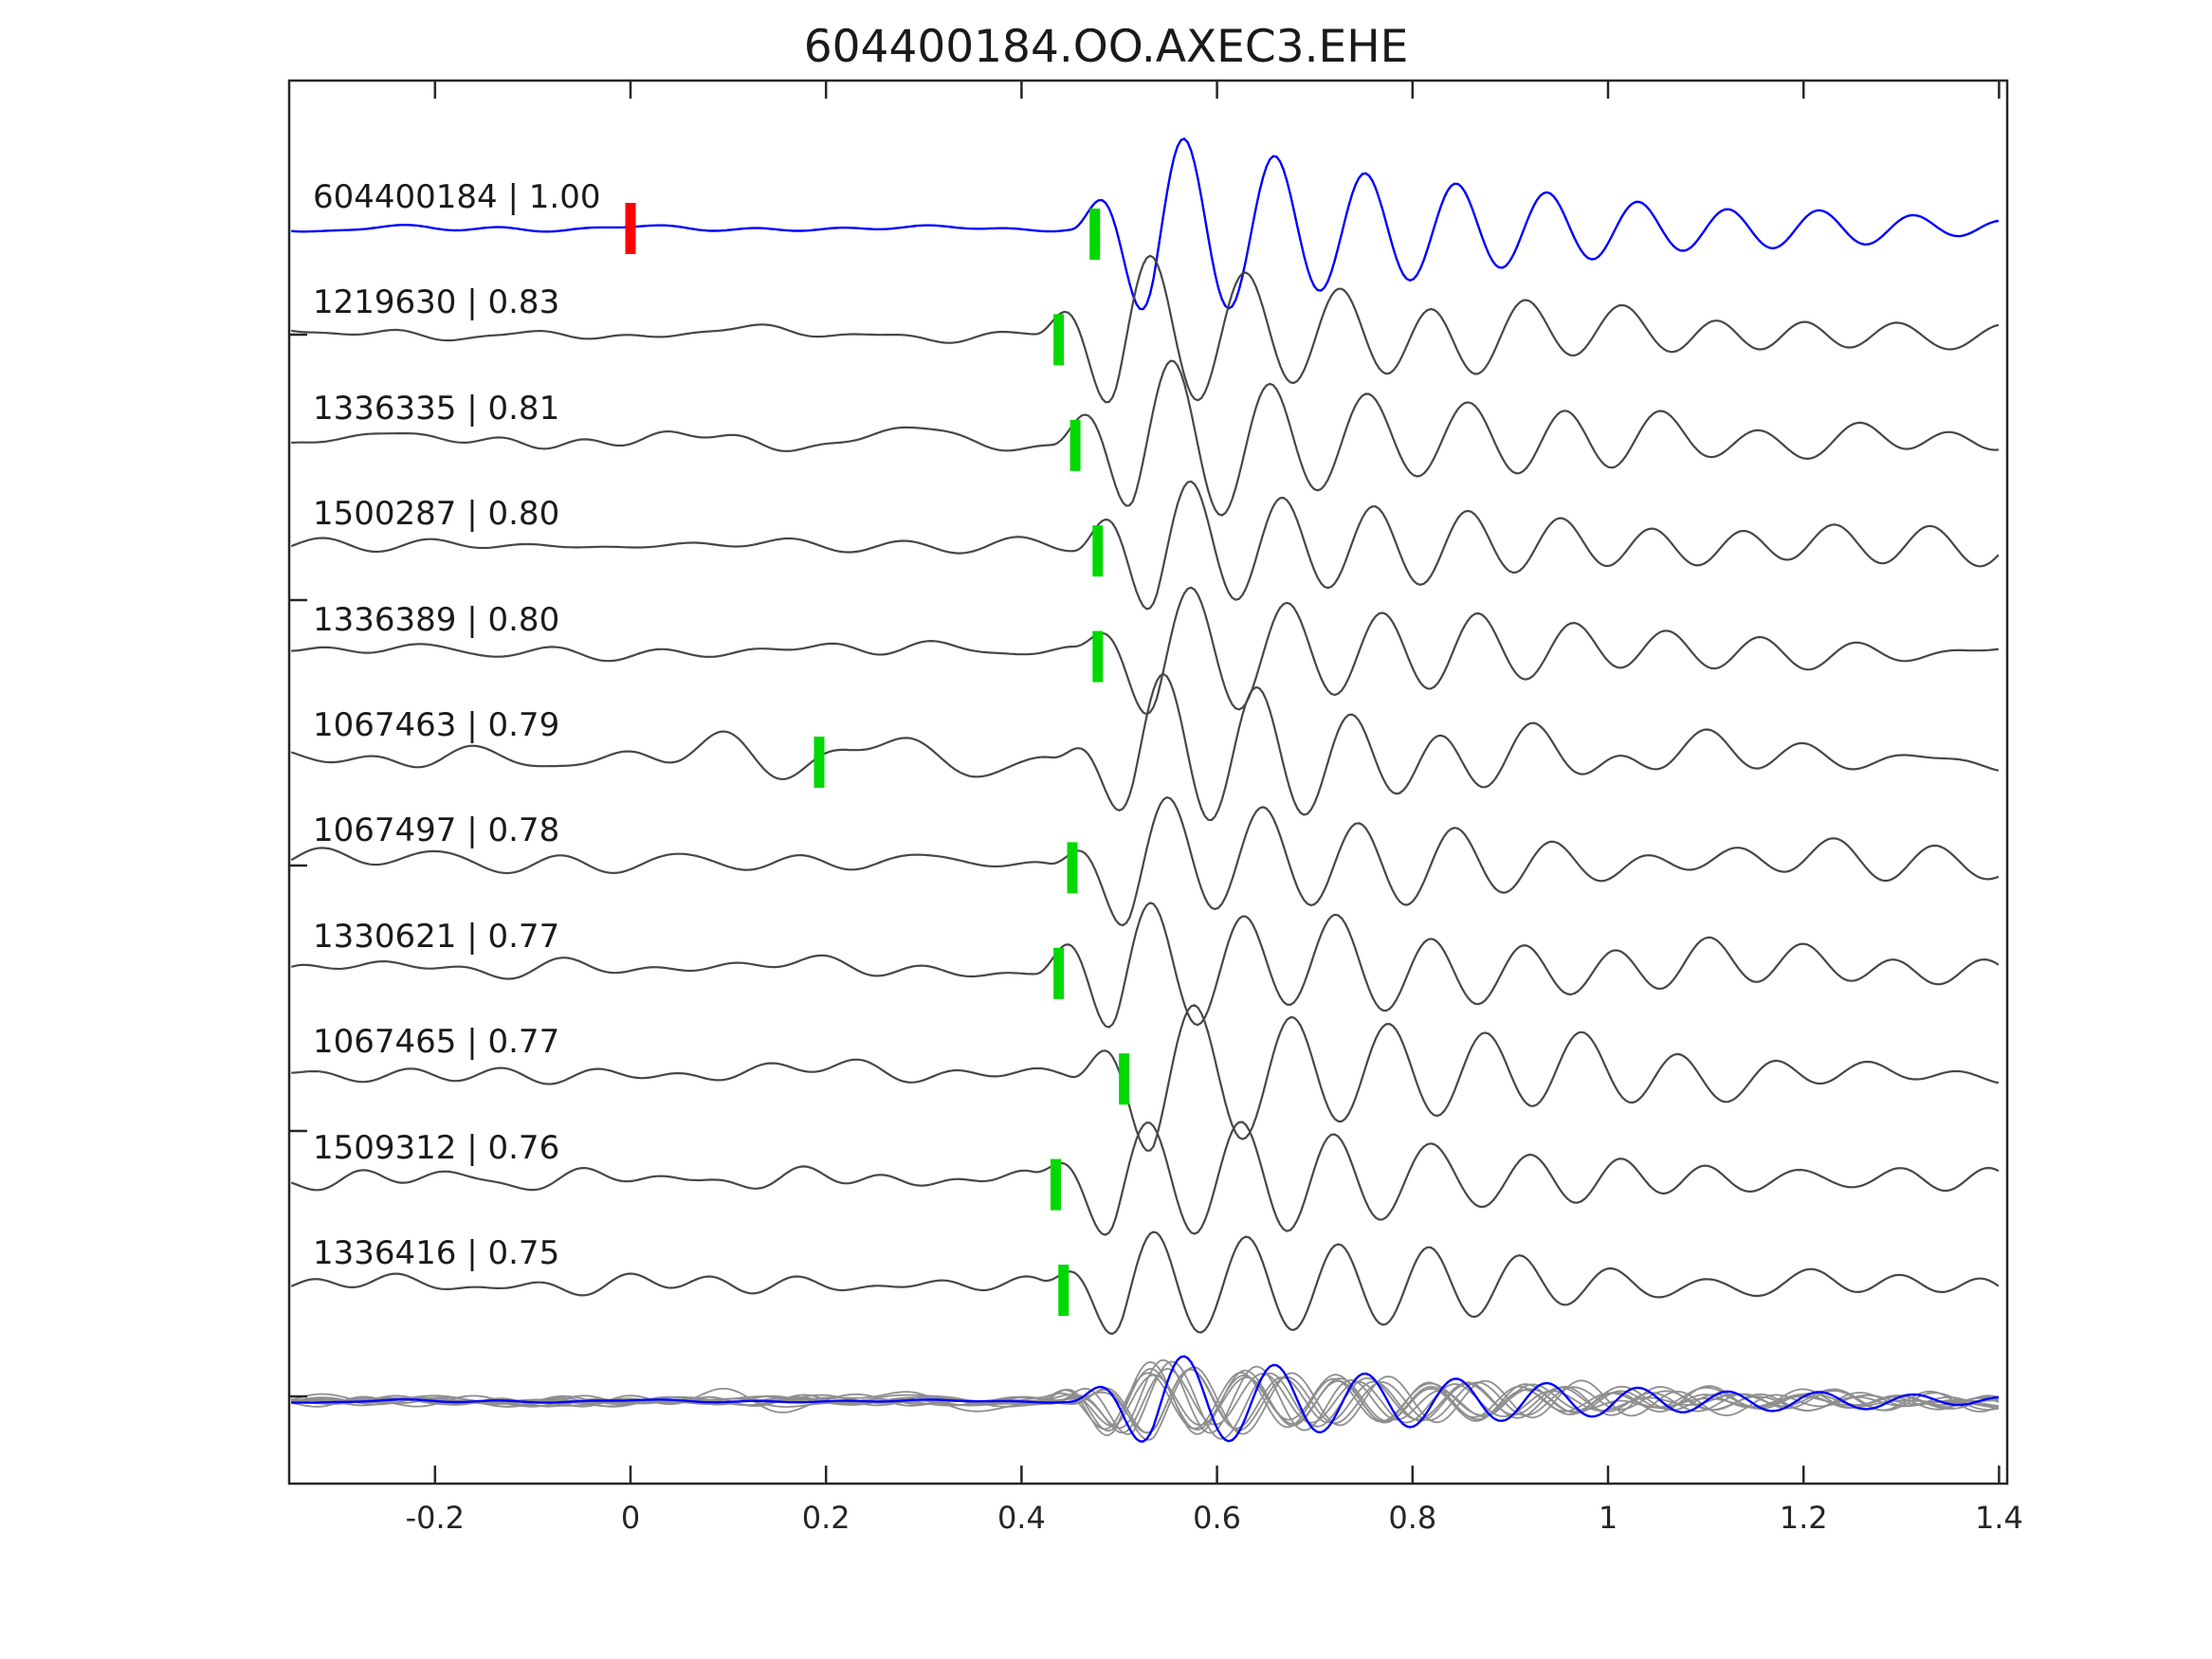  What do you see at coordinates (825, 1518) in the screenshot?
I see `x-tick-label-0.2: 0.2` at bounding box center [825, 1518].